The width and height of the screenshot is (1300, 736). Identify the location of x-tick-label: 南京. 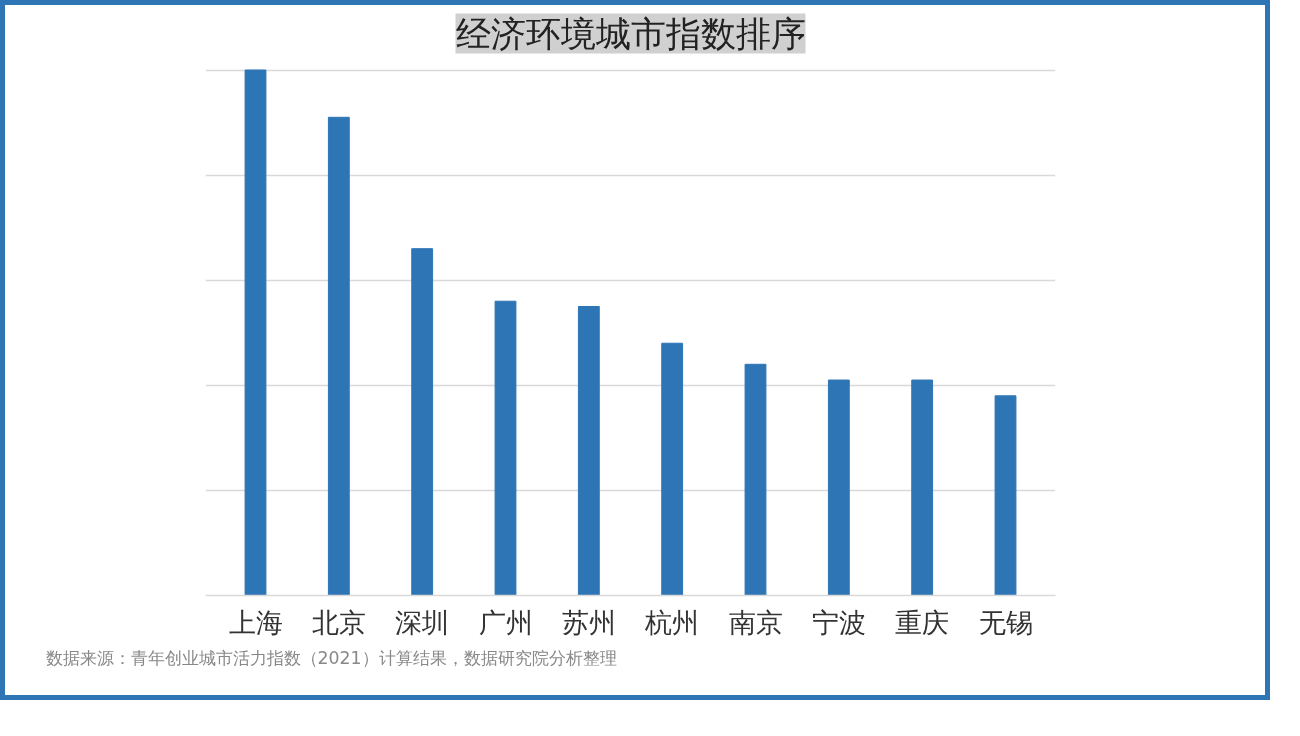
(755, 622).